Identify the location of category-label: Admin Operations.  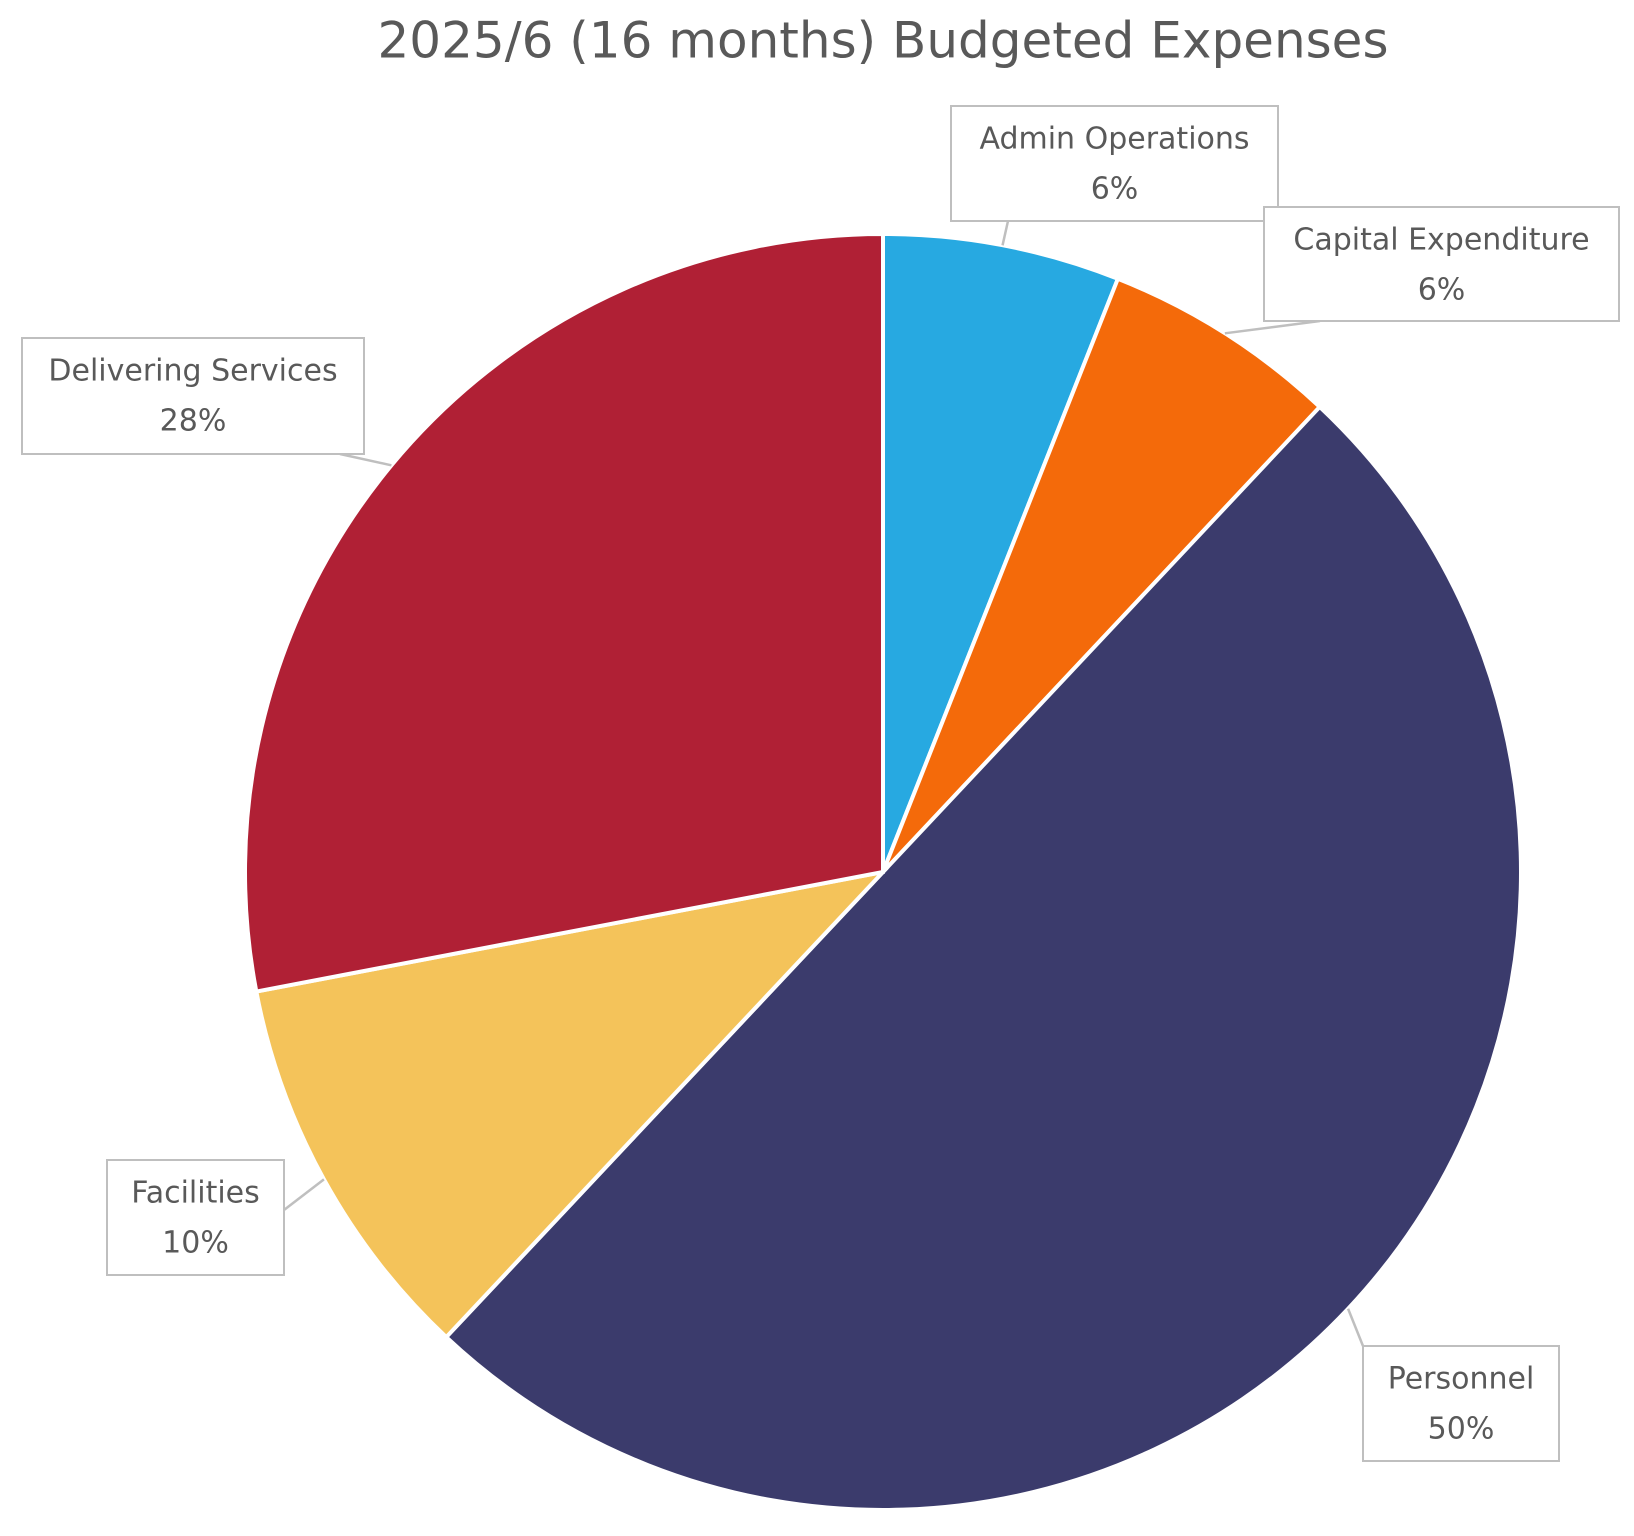
(1114, 139).